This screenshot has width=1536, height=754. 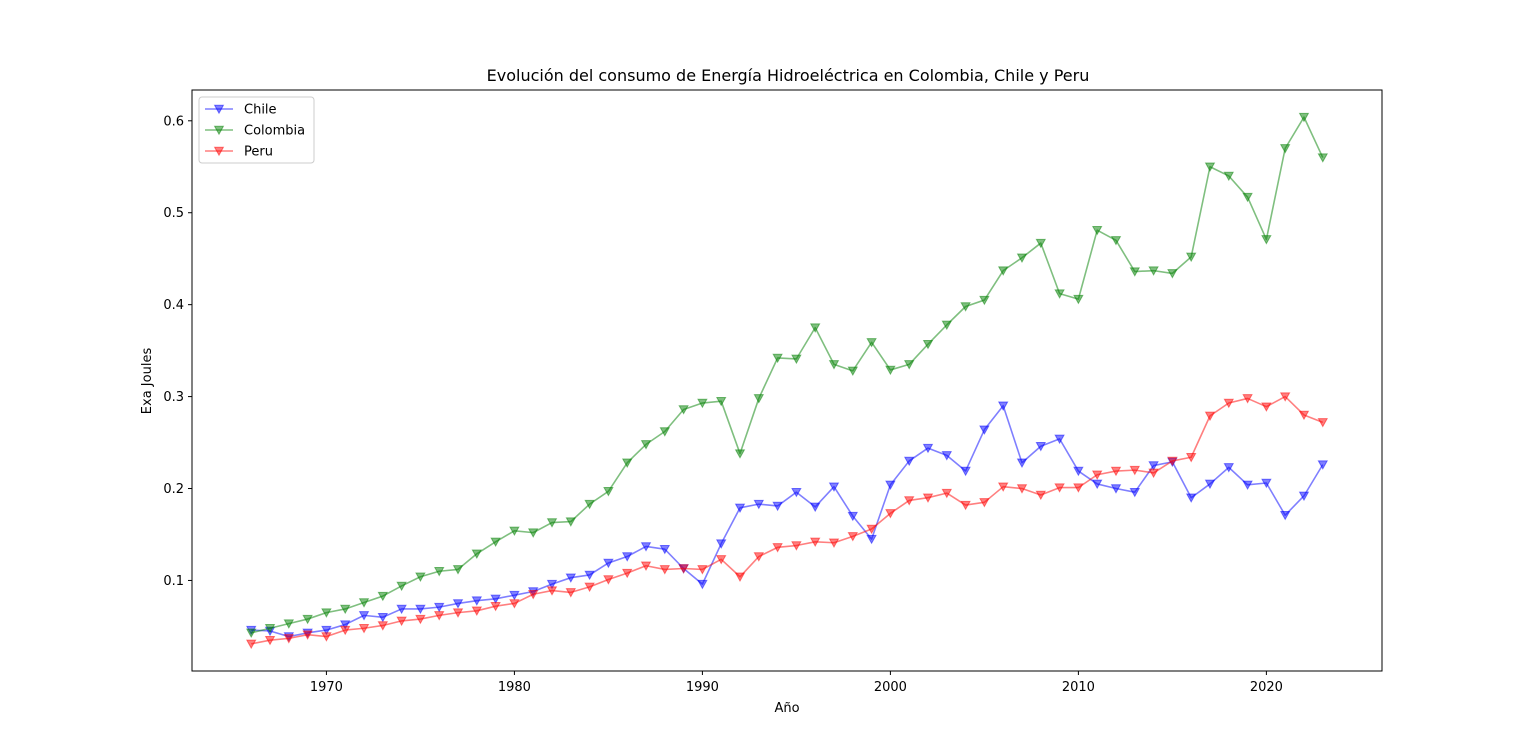 What do you see at coordinates (260, 110) in the screenshot?
I see `legend-label-chile: Chile` at bounding box center [260, 110].